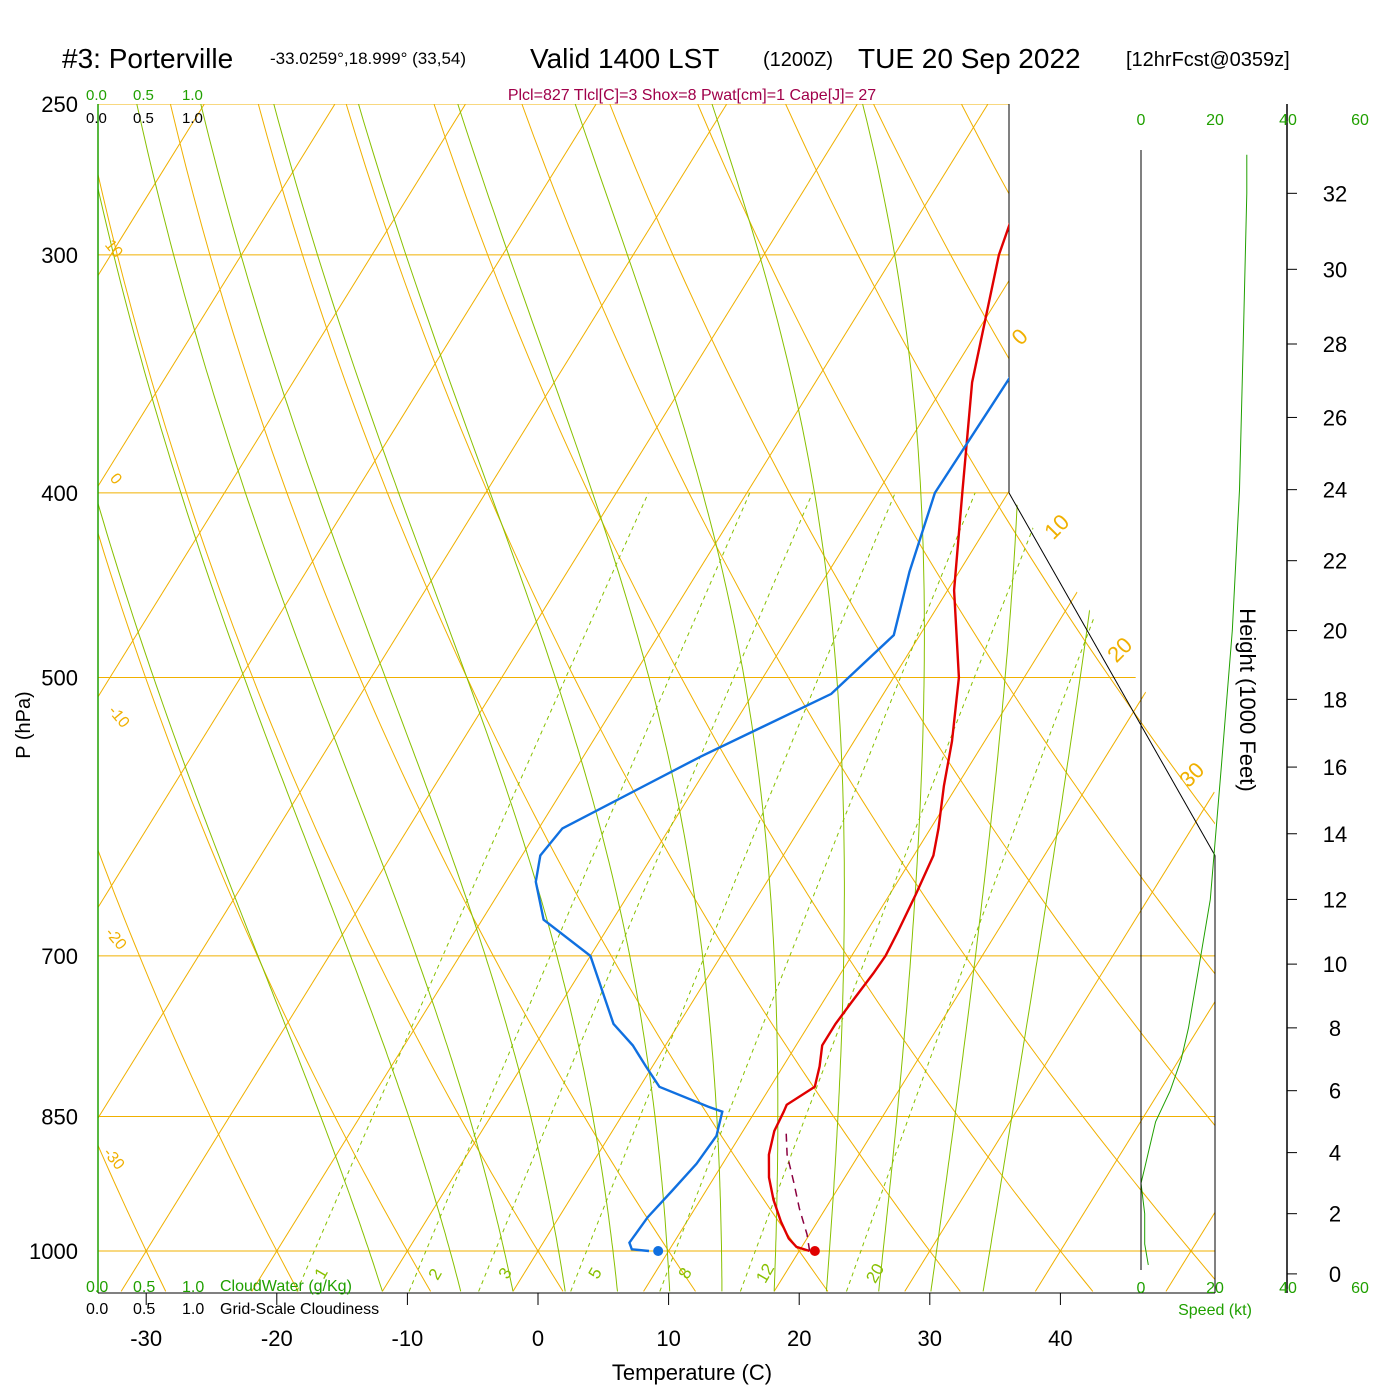 The height and width of the screenshot is (1400, 1400). I want to click on surface-temperature-marker, so click(814, 1251).